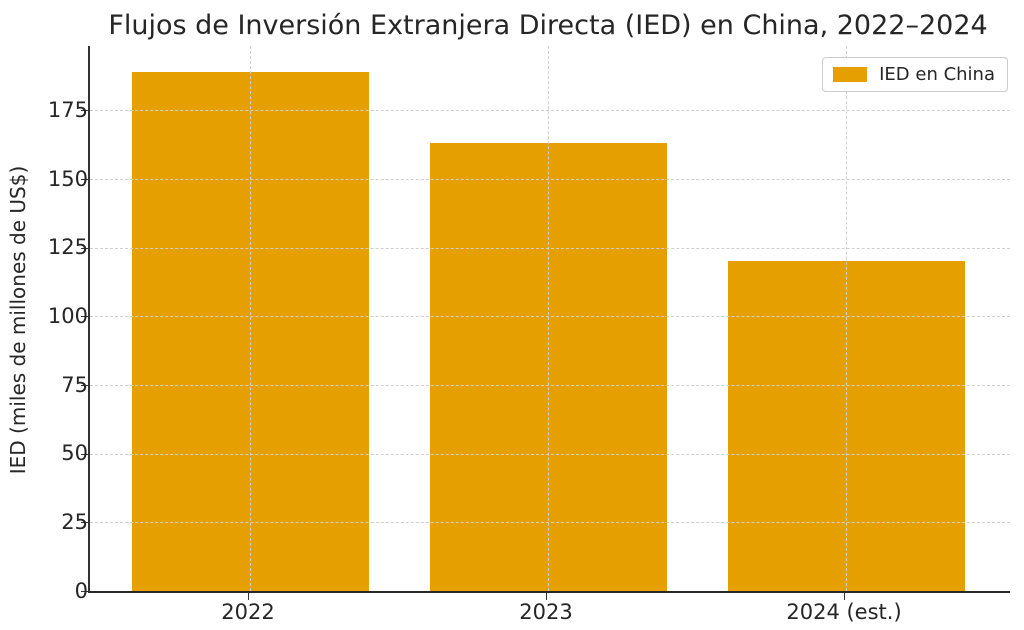  Describe the element at coordinates (546, 612) in the screenshot. I see `x-tick-label: 2023` at that location.